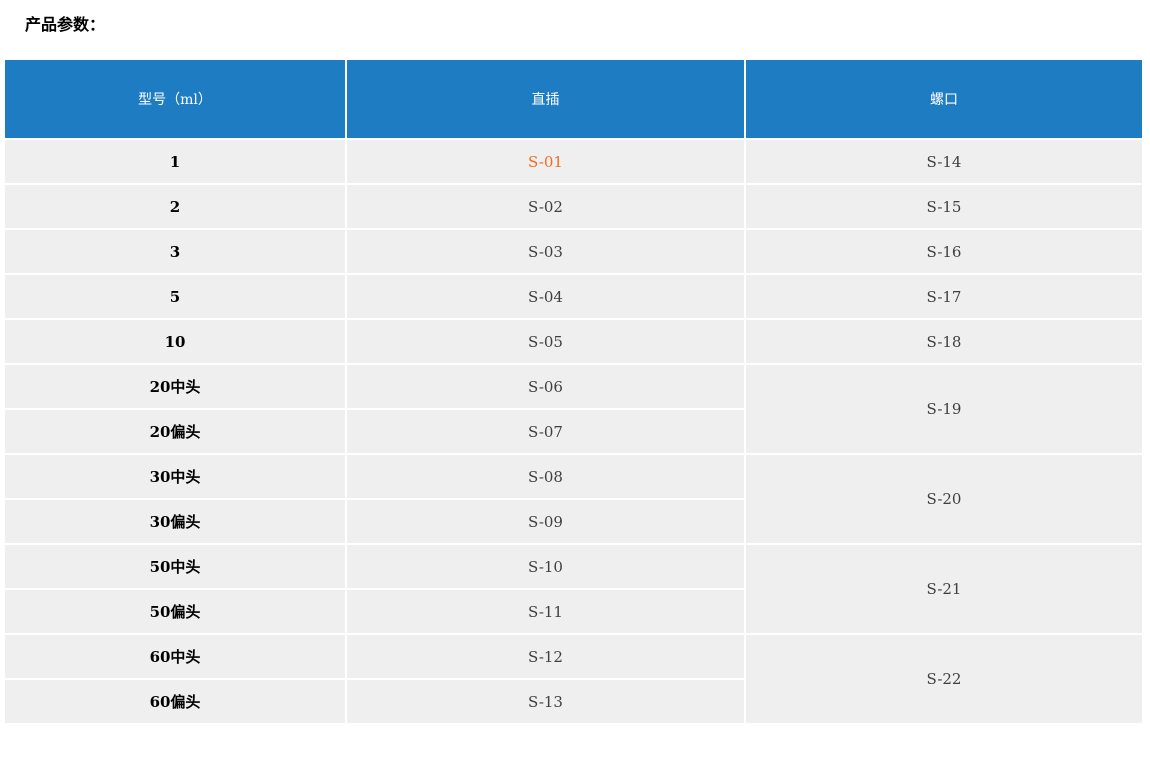  What do you see at coordinates (65, 24) in the screenshot?
I see `page-title: 产品参数：` at bounding box center [65, 24].